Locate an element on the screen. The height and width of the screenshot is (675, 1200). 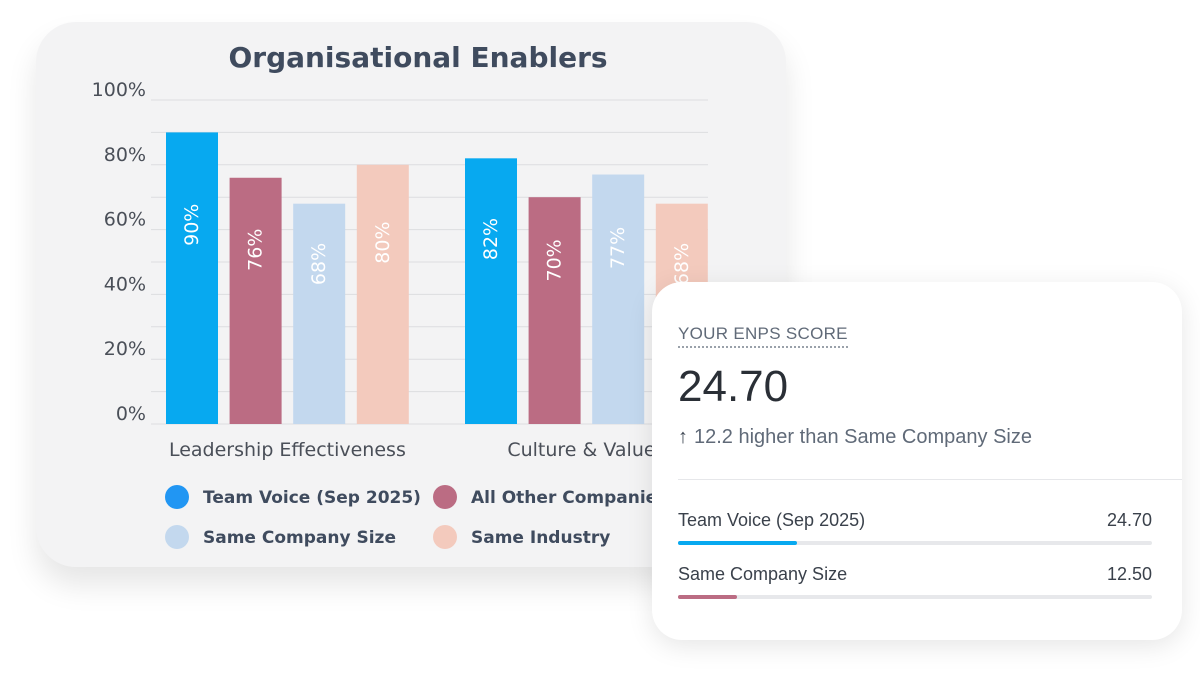
enps-row-label: Same Company Size is located at coordinates (763, 574).